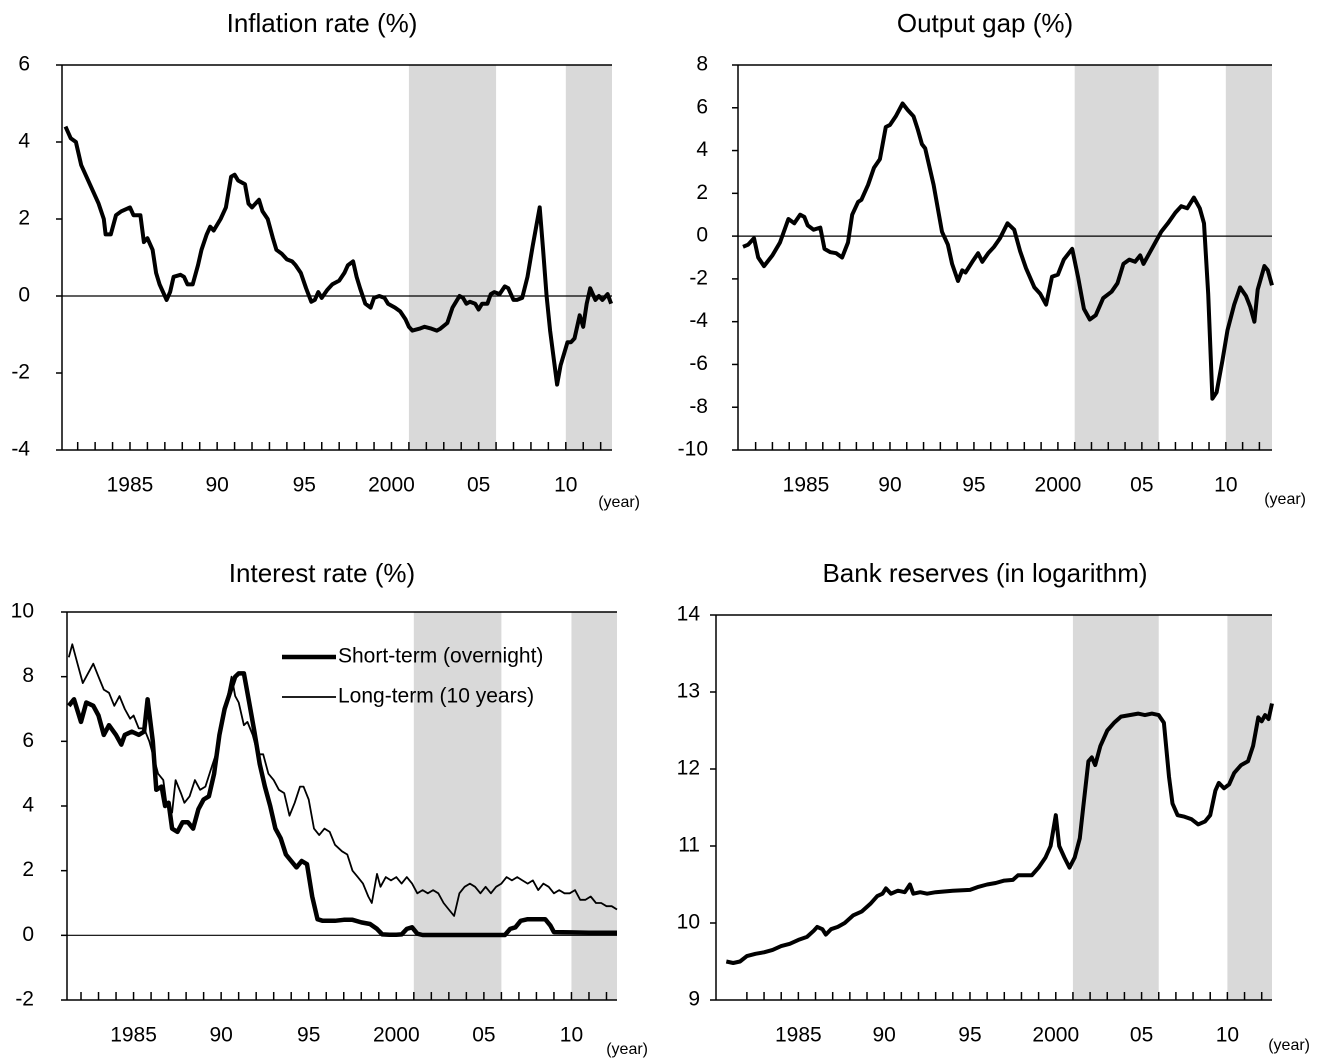 This screenshot has height=1060, width=1325. I want to click on y-tick-label: -8, so click(698, 406).